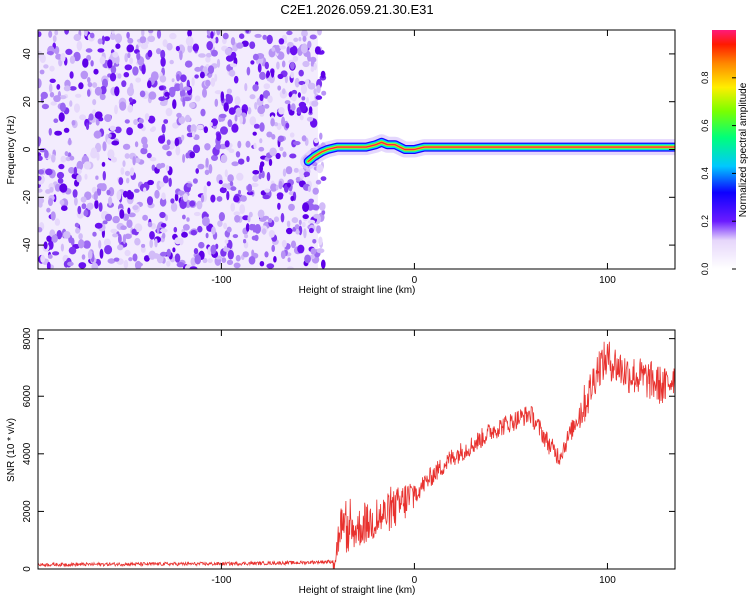 The image size is (750, 605). What do you see at coordinates (487, 152) in the screenshot?
I see `spectrogram-signal` at bounding box center [487, 152].